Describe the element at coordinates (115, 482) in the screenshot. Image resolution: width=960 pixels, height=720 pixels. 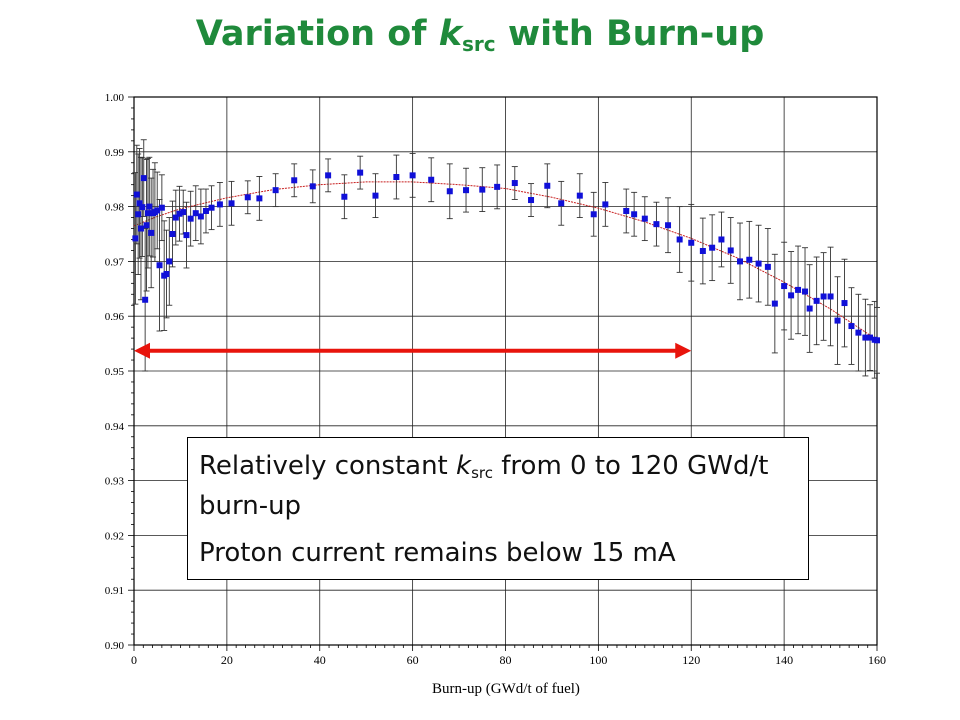
I see `y-tick-label: 0.93` at that location.